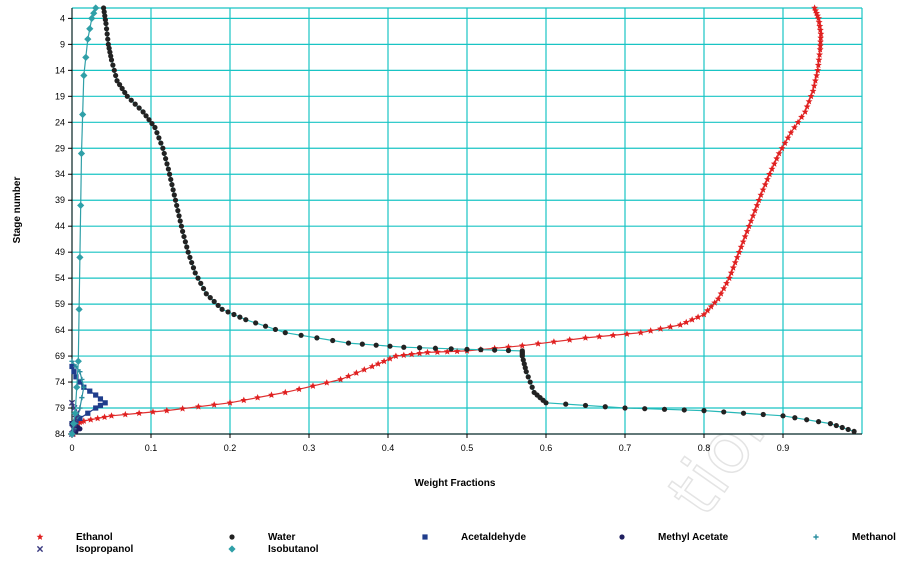 This screenshot has height=562, width=898. What do you see at coordinates (60, 96) in the screenshot?
I see `y-tick-label: 19` at bounding box center [60, 96].